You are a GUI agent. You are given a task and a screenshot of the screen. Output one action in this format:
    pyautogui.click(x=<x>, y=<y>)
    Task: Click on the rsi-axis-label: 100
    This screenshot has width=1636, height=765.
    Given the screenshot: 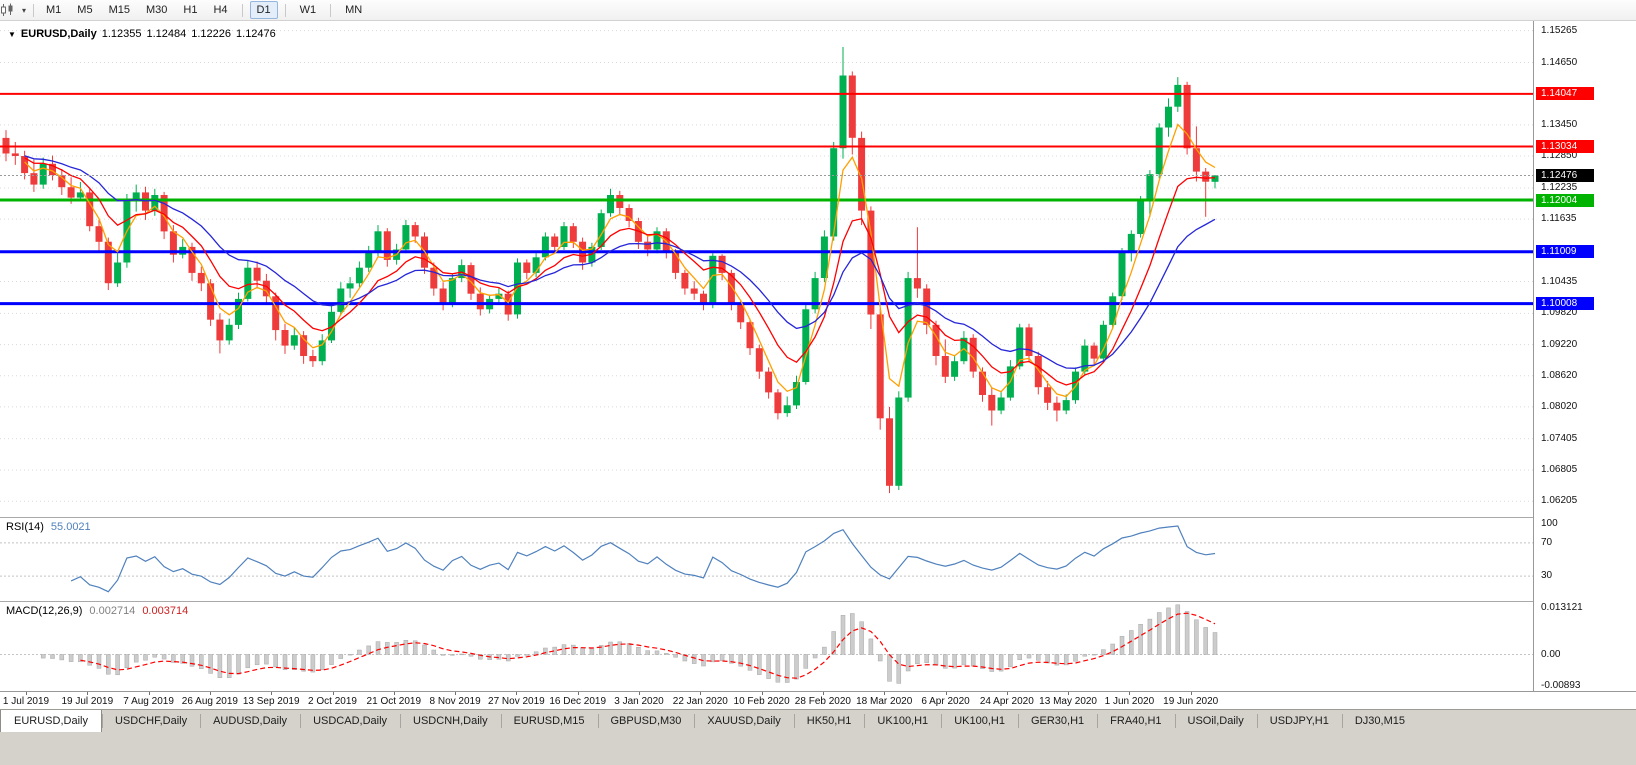 What is the action you would take?
    pyautogui.click(x=1549, y=523)
    